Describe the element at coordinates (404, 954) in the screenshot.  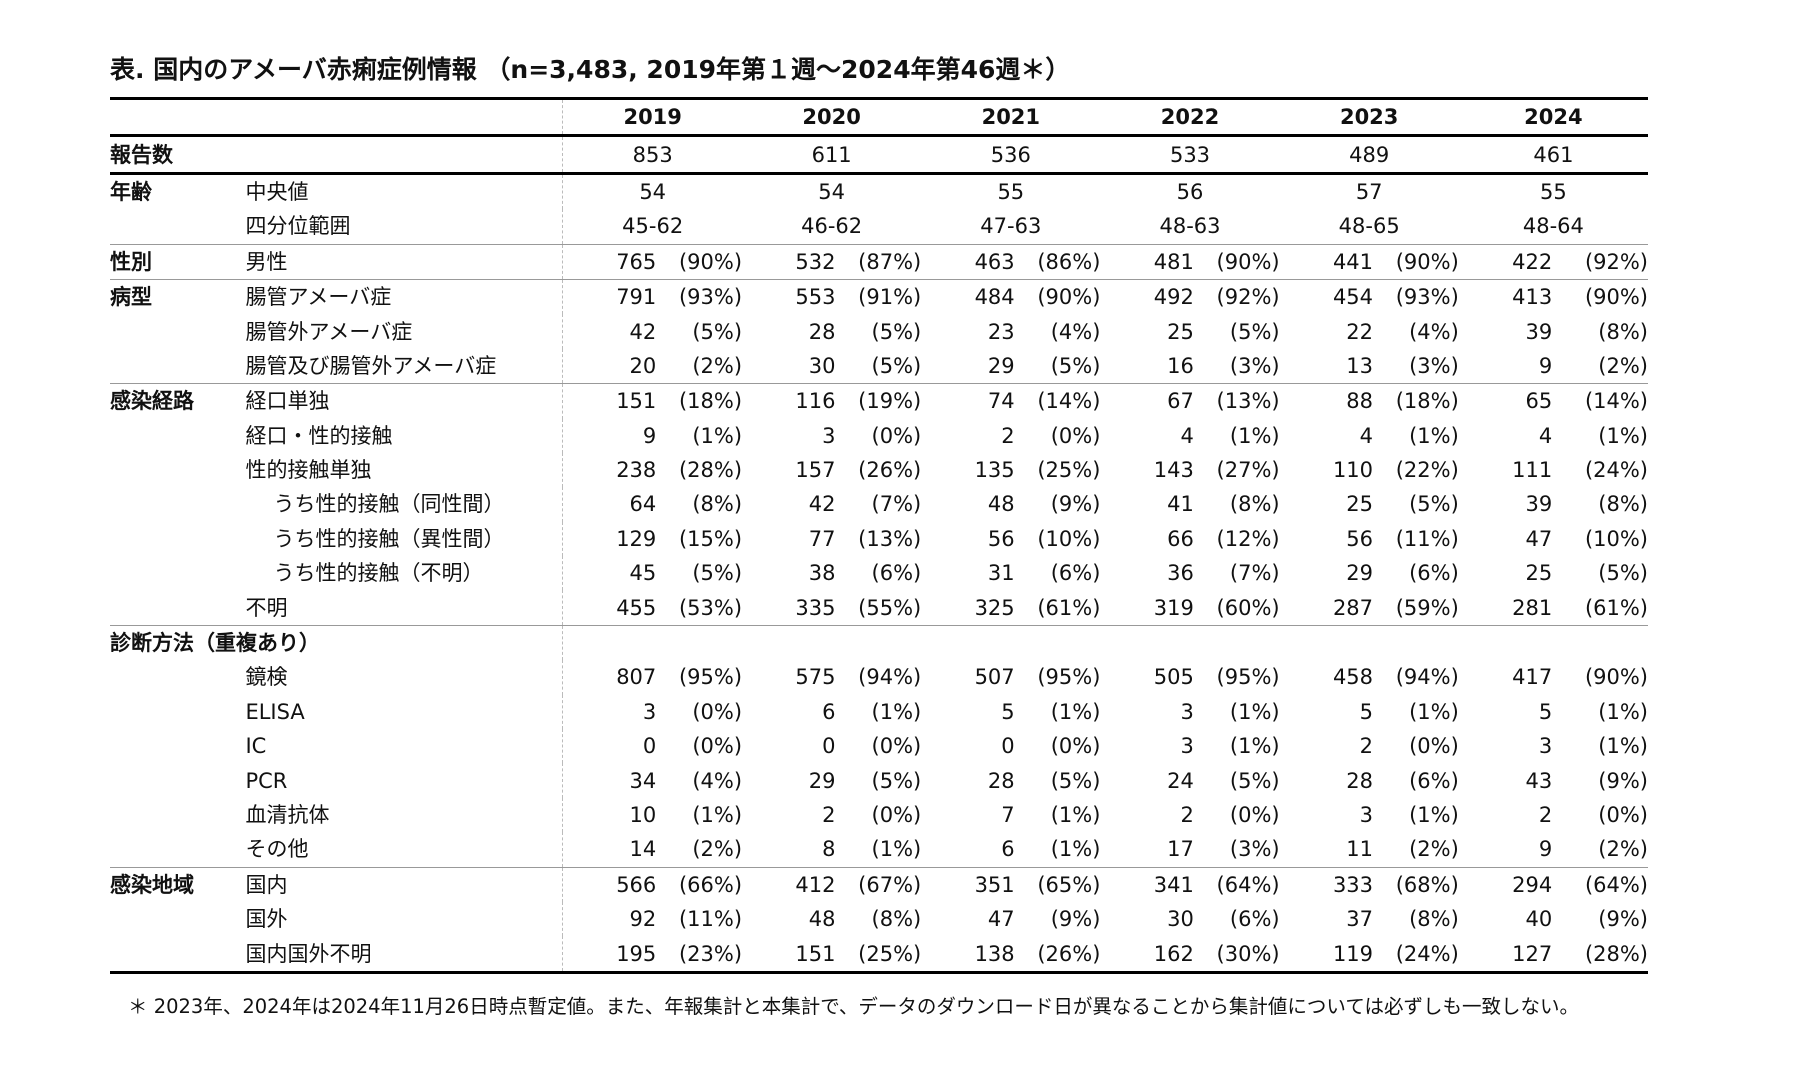
I see `row-label: 国内国外不明` at that location.